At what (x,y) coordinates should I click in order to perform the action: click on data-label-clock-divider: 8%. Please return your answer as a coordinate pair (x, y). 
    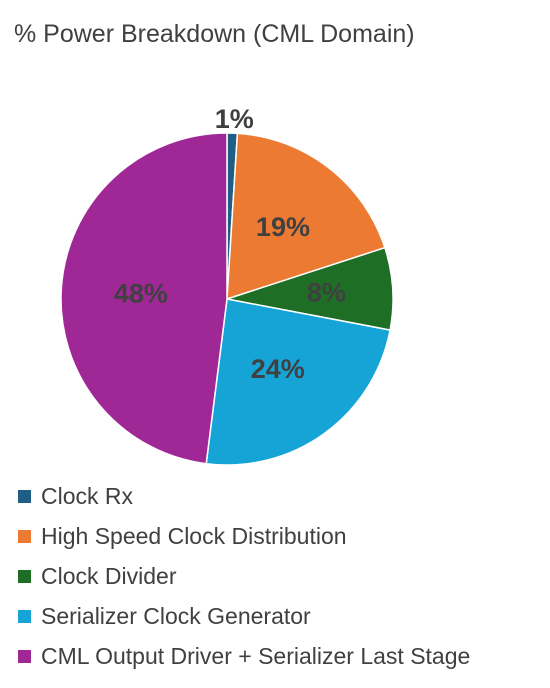
    Looking at the image, I should click on (326, 293).